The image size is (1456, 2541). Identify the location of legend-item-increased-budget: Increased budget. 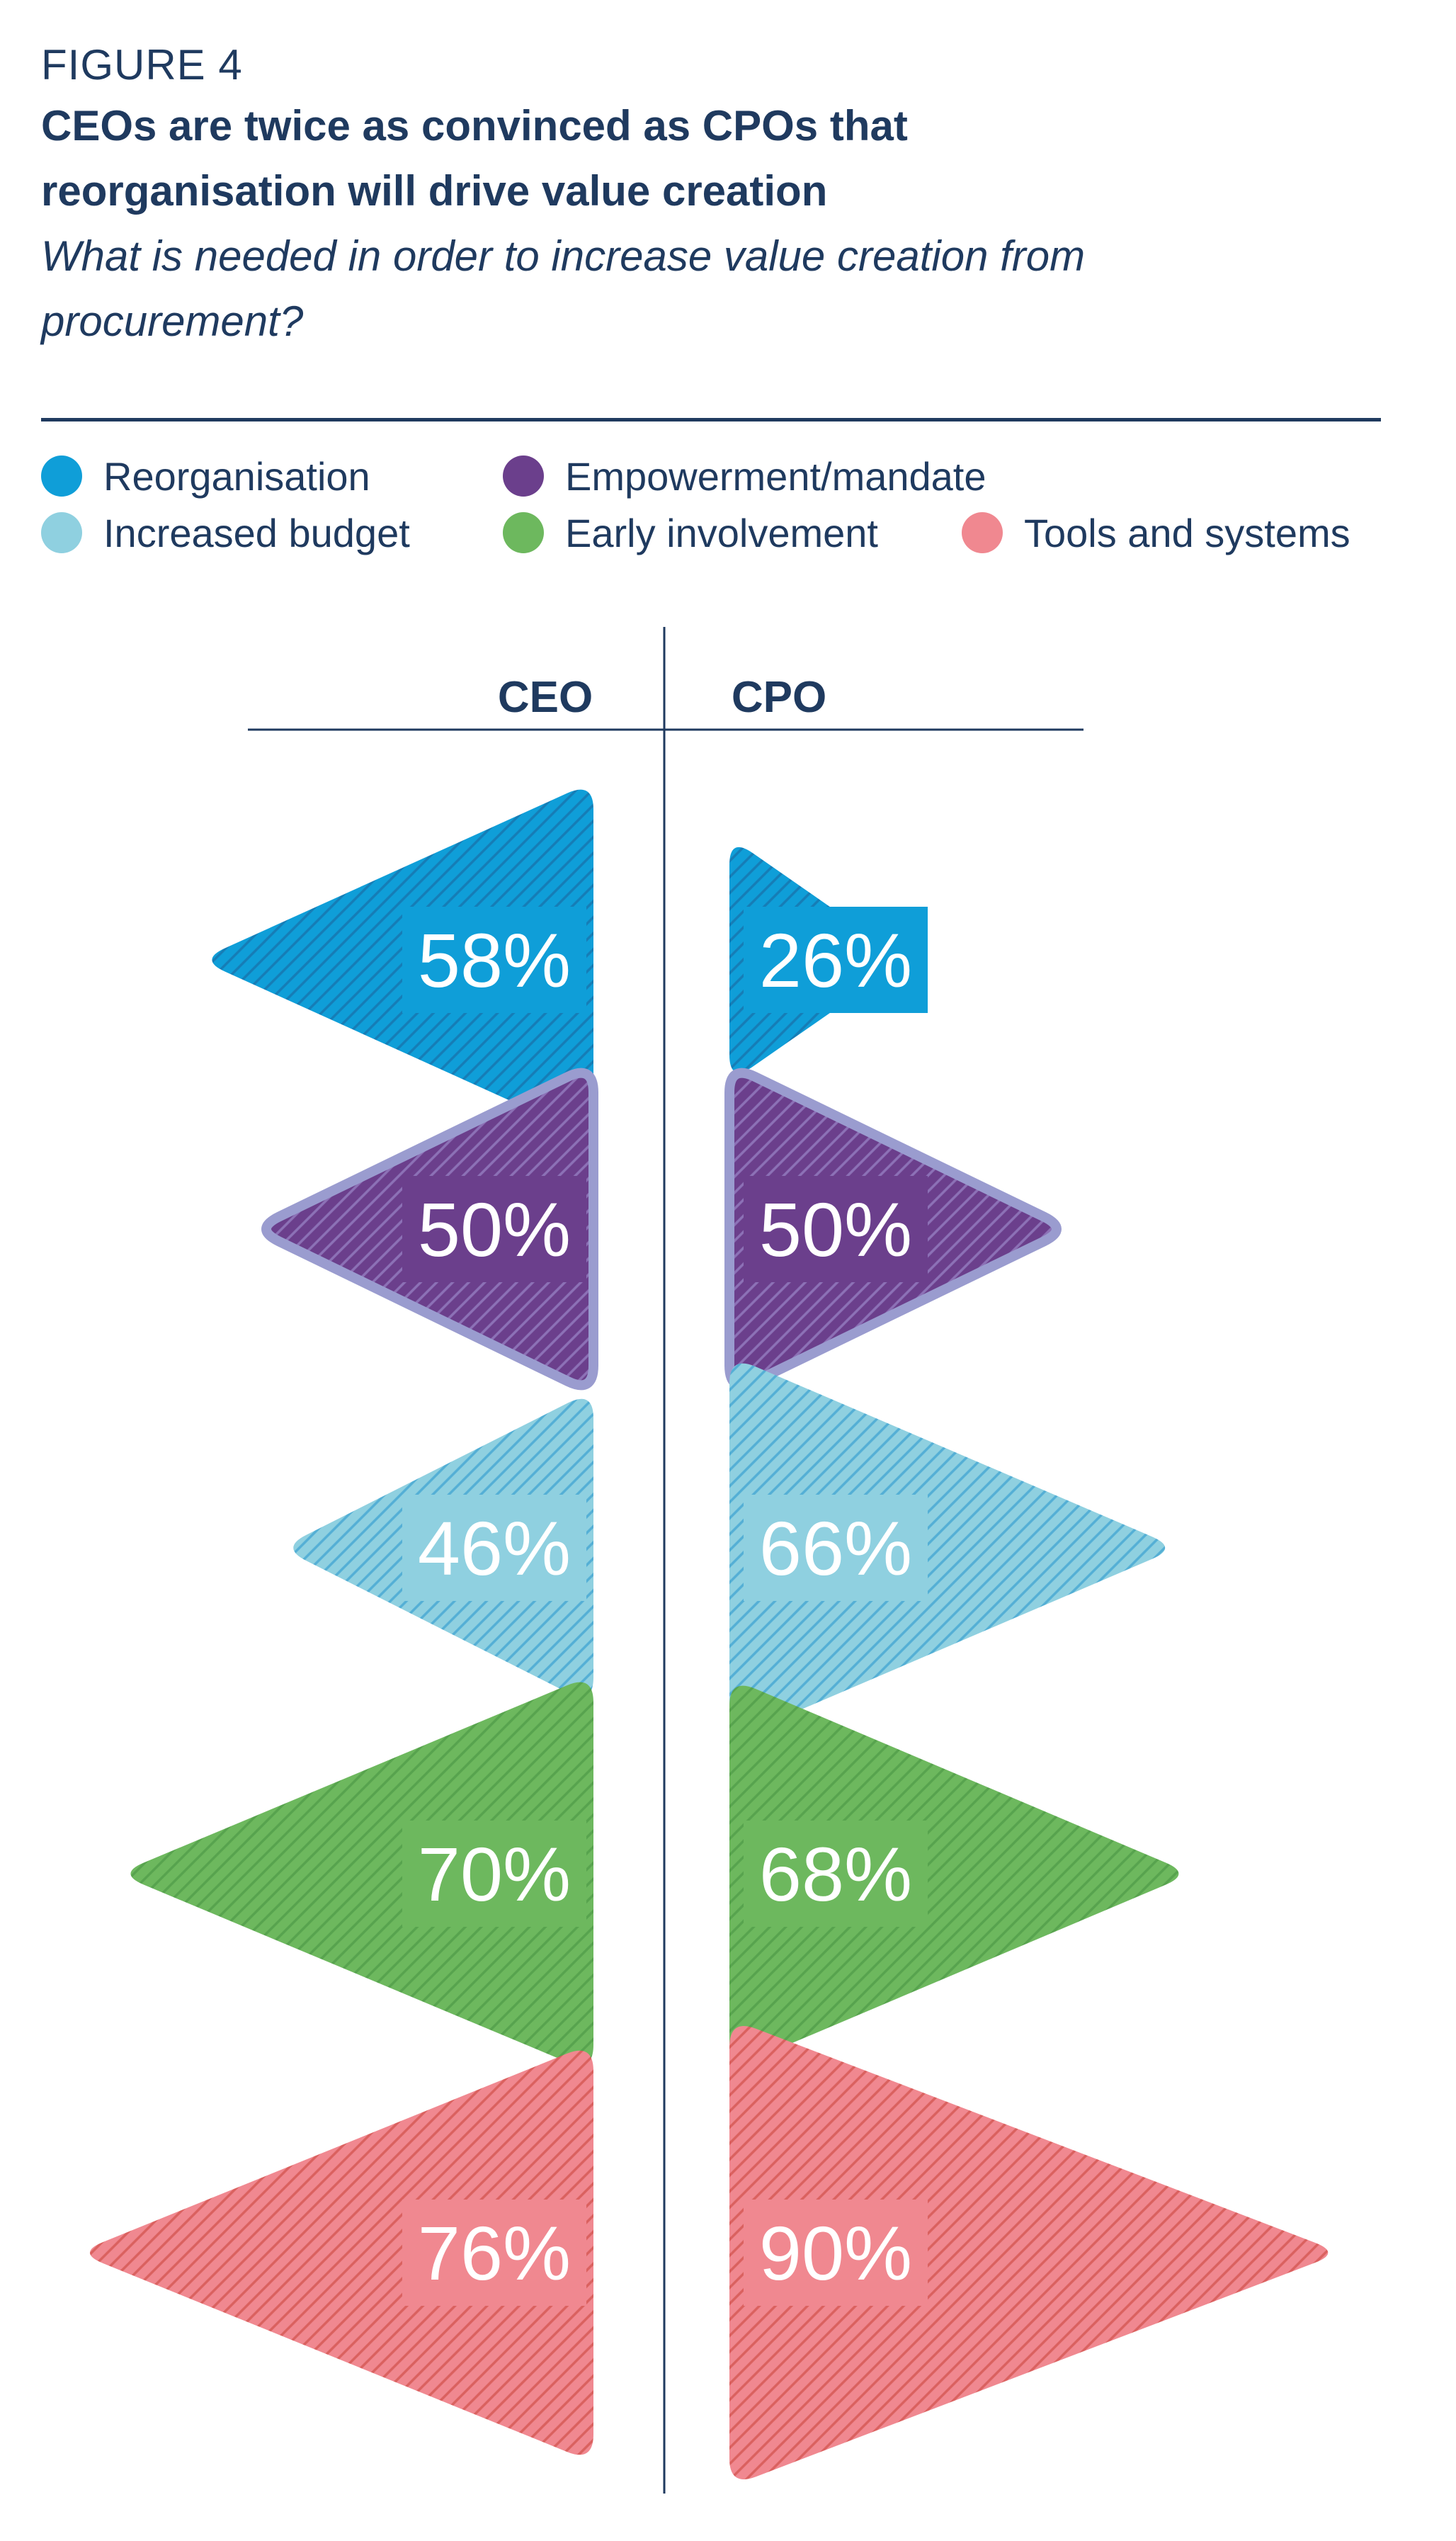
(225, 532).